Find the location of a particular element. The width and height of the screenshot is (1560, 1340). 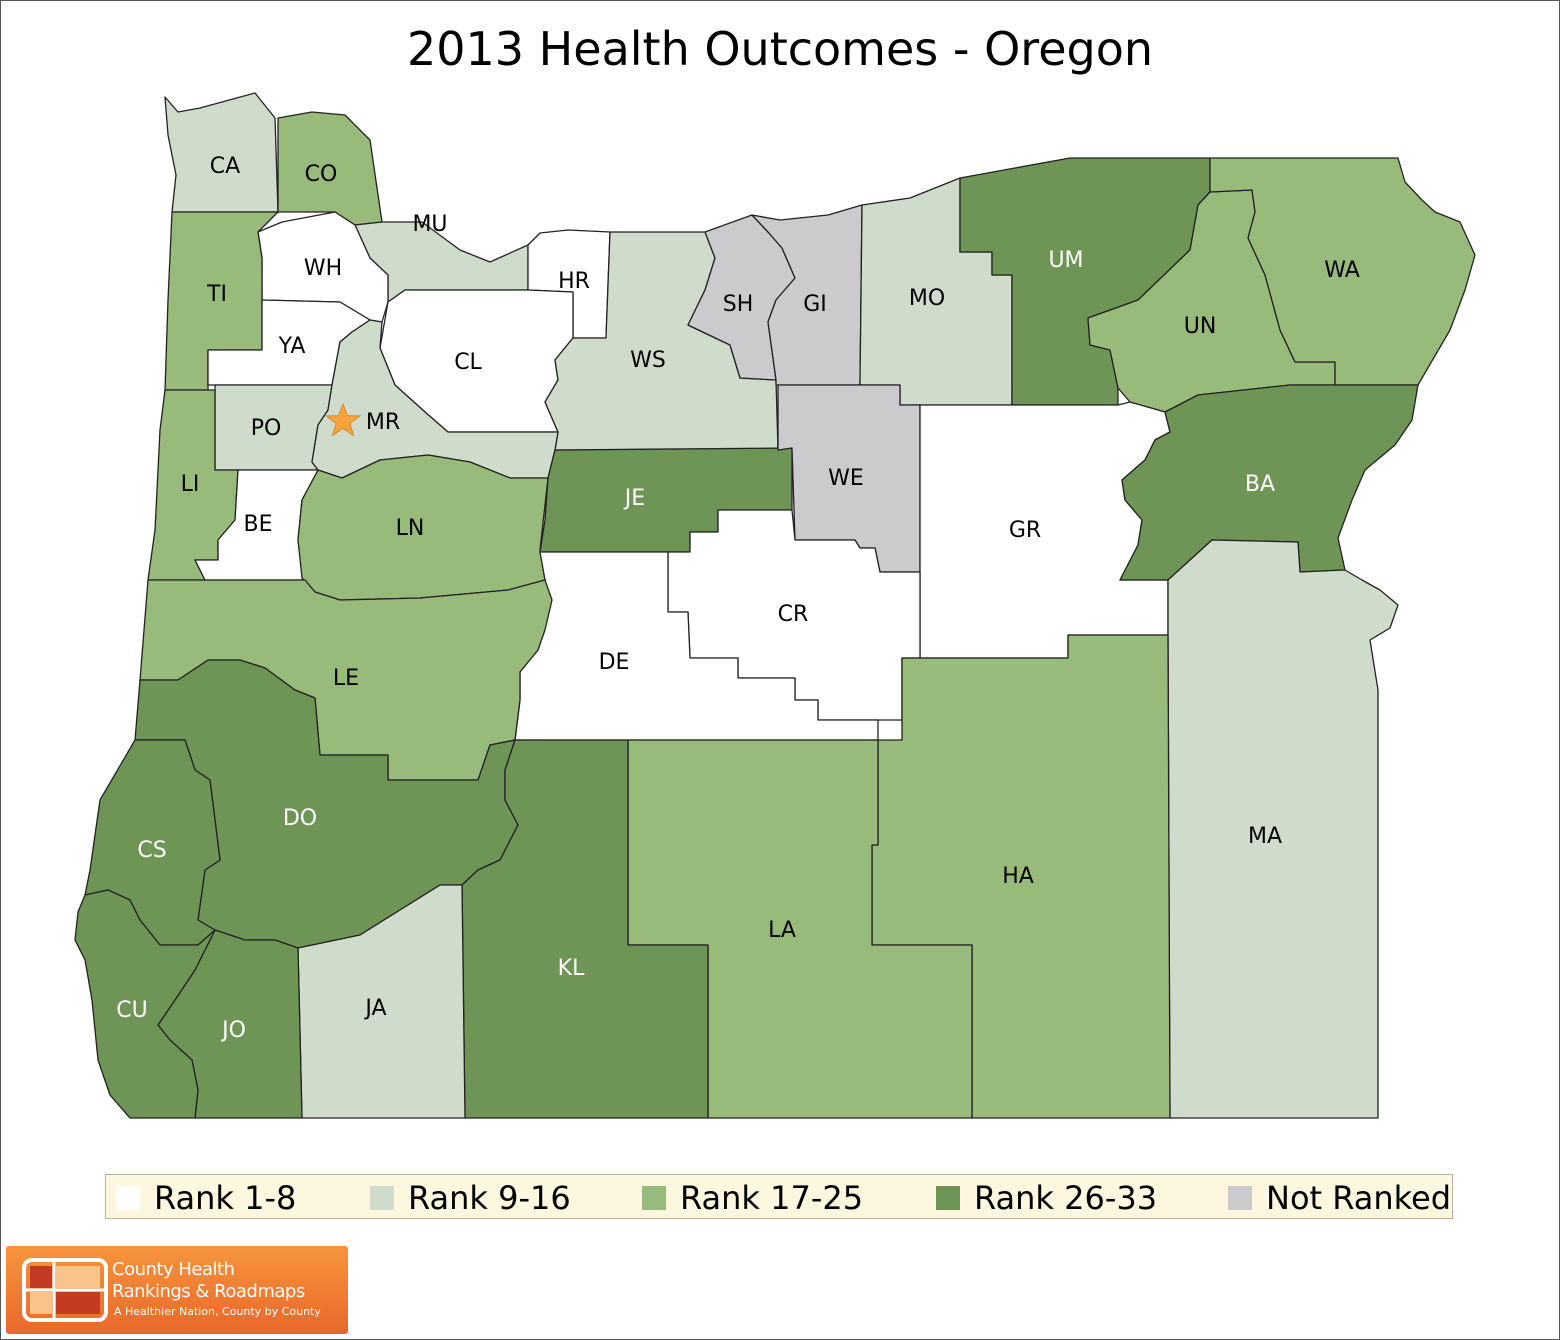

county-CA is located at coordinates (221, 152).